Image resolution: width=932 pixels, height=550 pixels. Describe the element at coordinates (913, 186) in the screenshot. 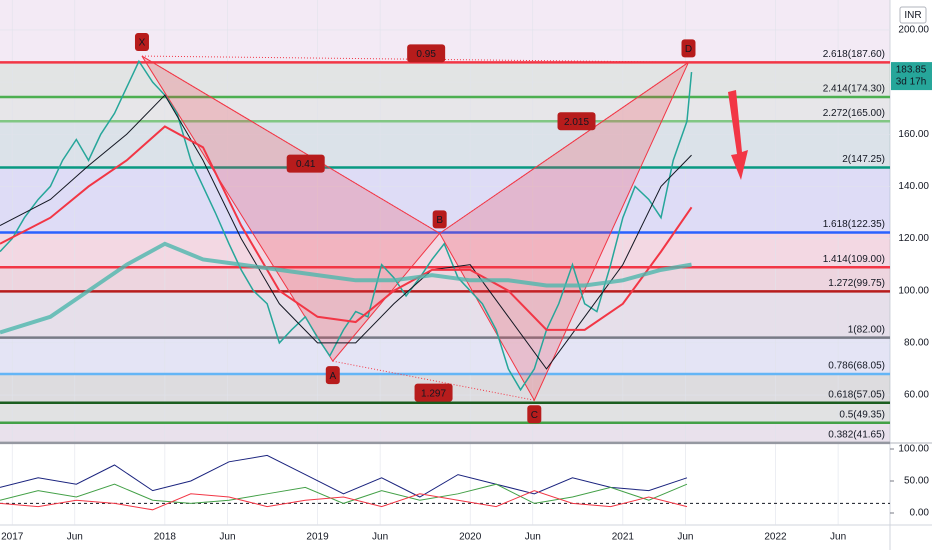

I see `y-tick-label: 140.00` at that location.